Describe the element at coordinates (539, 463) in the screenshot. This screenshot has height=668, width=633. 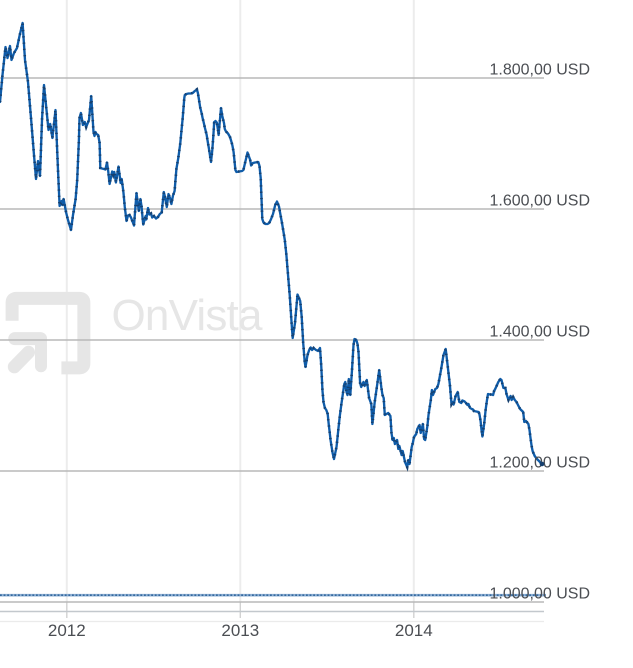
I see `svg-text: 1.200,00 USD` at that location.